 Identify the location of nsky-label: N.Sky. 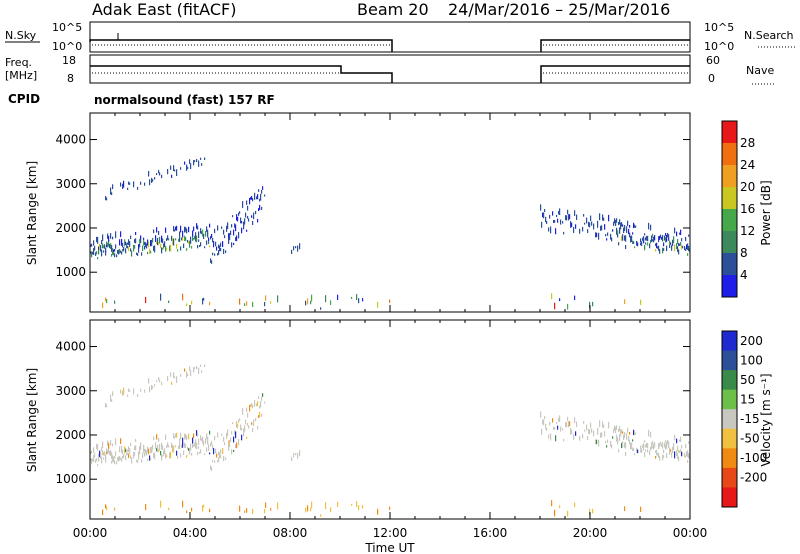
(21, 35).